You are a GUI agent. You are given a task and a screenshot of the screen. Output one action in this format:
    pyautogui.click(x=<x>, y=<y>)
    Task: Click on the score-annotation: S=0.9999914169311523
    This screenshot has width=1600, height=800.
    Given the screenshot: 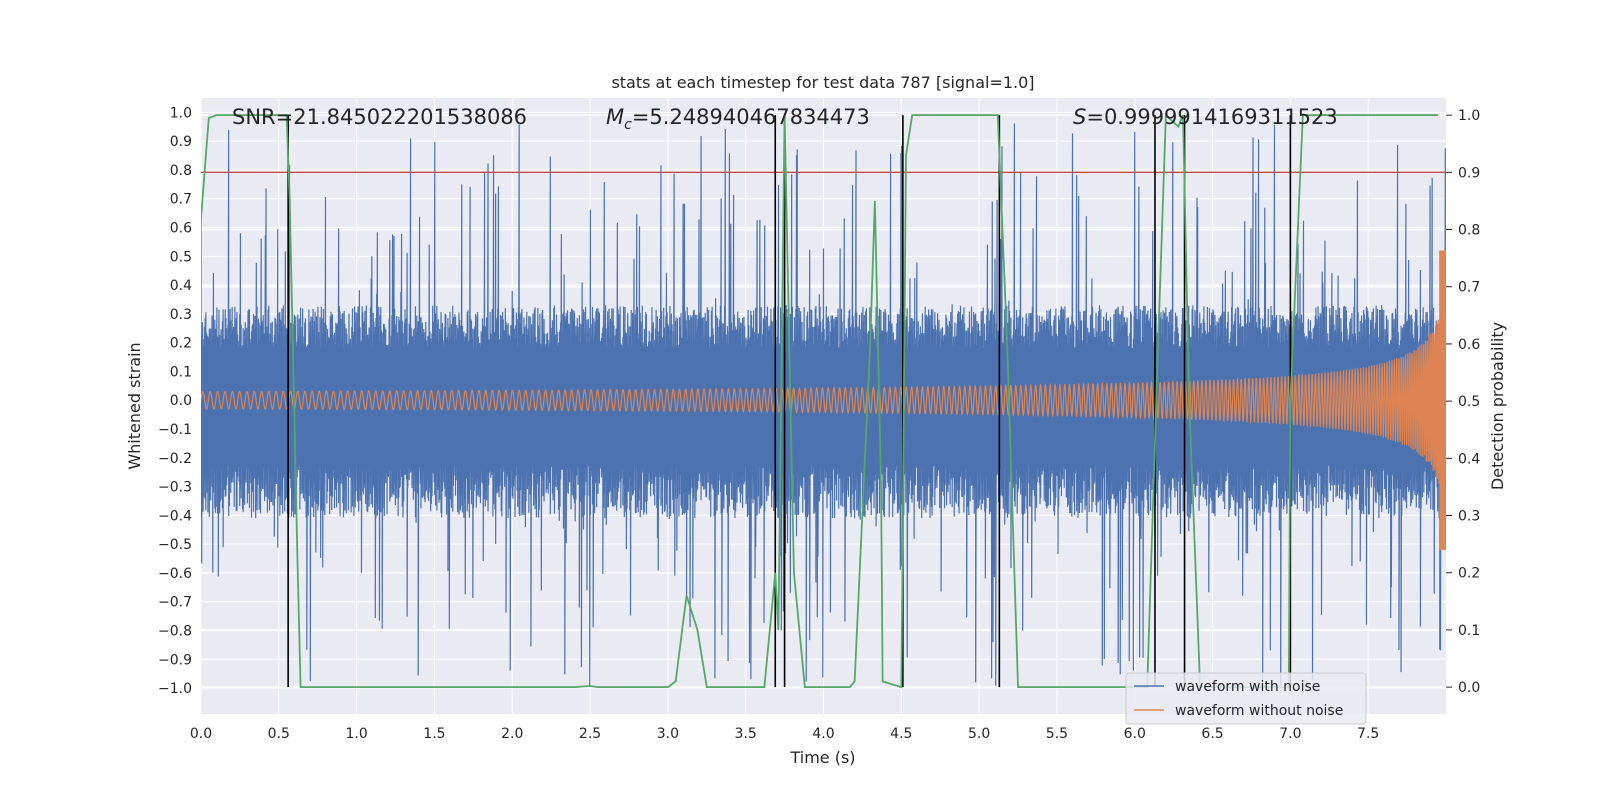 What is the action you would take?
    pyautogui.click(x=1205, y=117)
    